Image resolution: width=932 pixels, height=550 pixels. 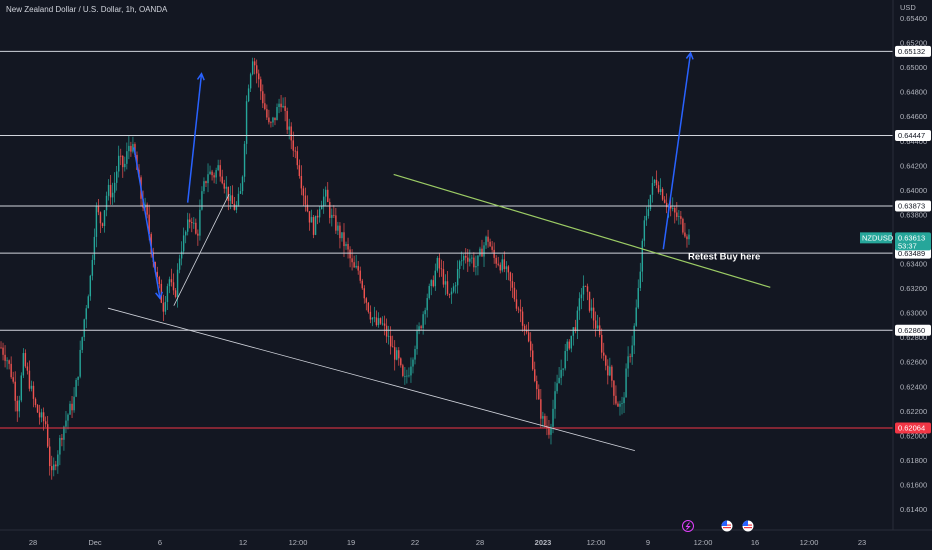 I want to click on y-tick-label: 0.64200, so click(x=913, y=165).